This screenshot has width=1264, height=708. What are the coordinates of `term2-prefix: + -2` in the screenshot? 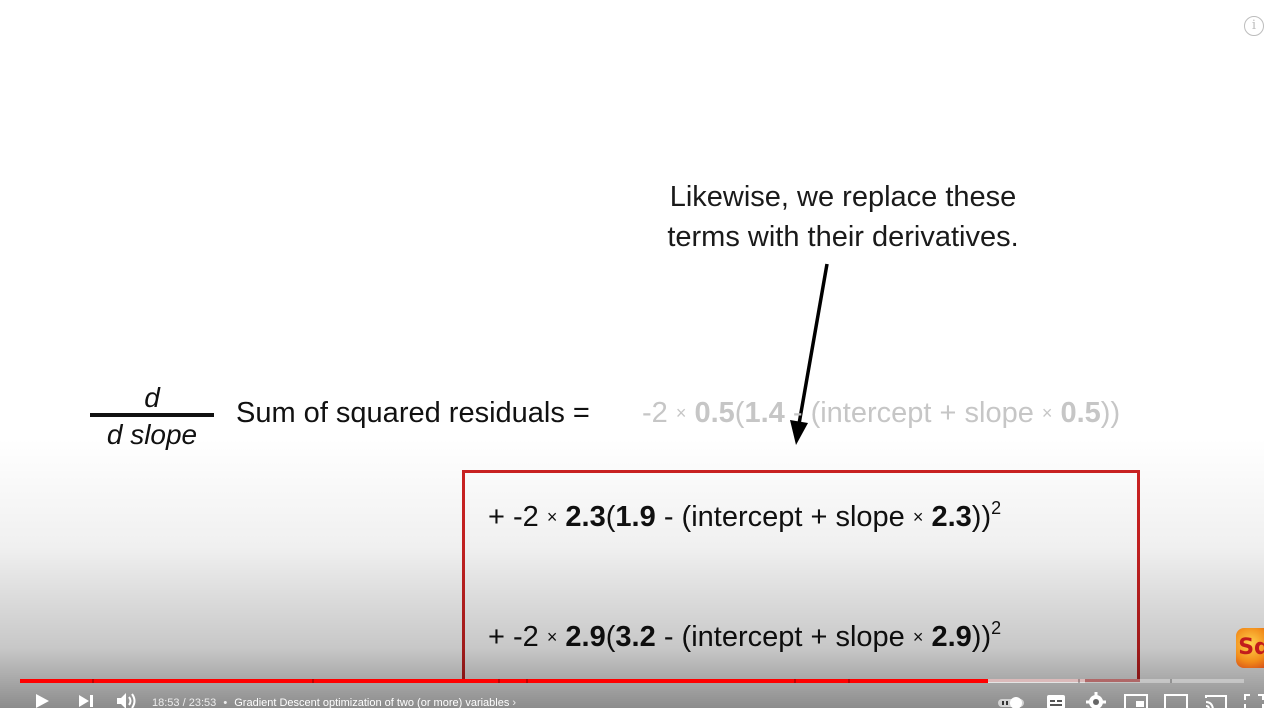 It's located at (513, 517).